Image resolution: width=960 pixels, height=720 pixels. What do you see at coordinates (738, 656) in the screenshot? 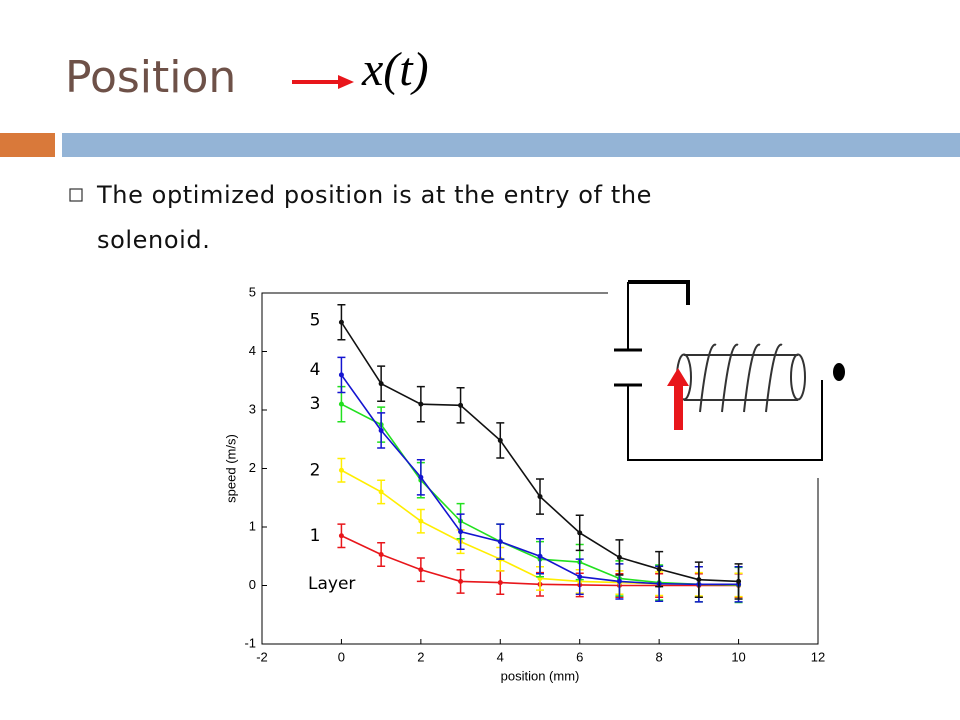
I see `x-tick-label: 10` at bounding box center [738, 656].